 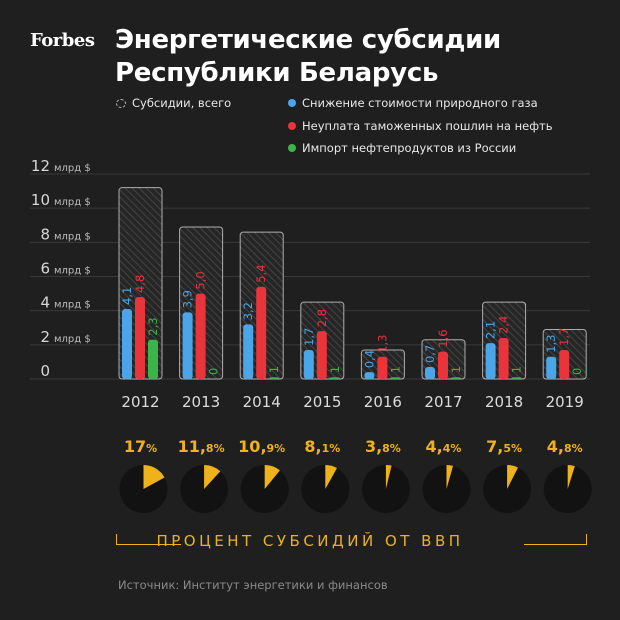 What do you see at coordinates (72, 271) in the screenshot?
I see `y-tick-unit-6: млрд $` at bounding box center [72, 271].